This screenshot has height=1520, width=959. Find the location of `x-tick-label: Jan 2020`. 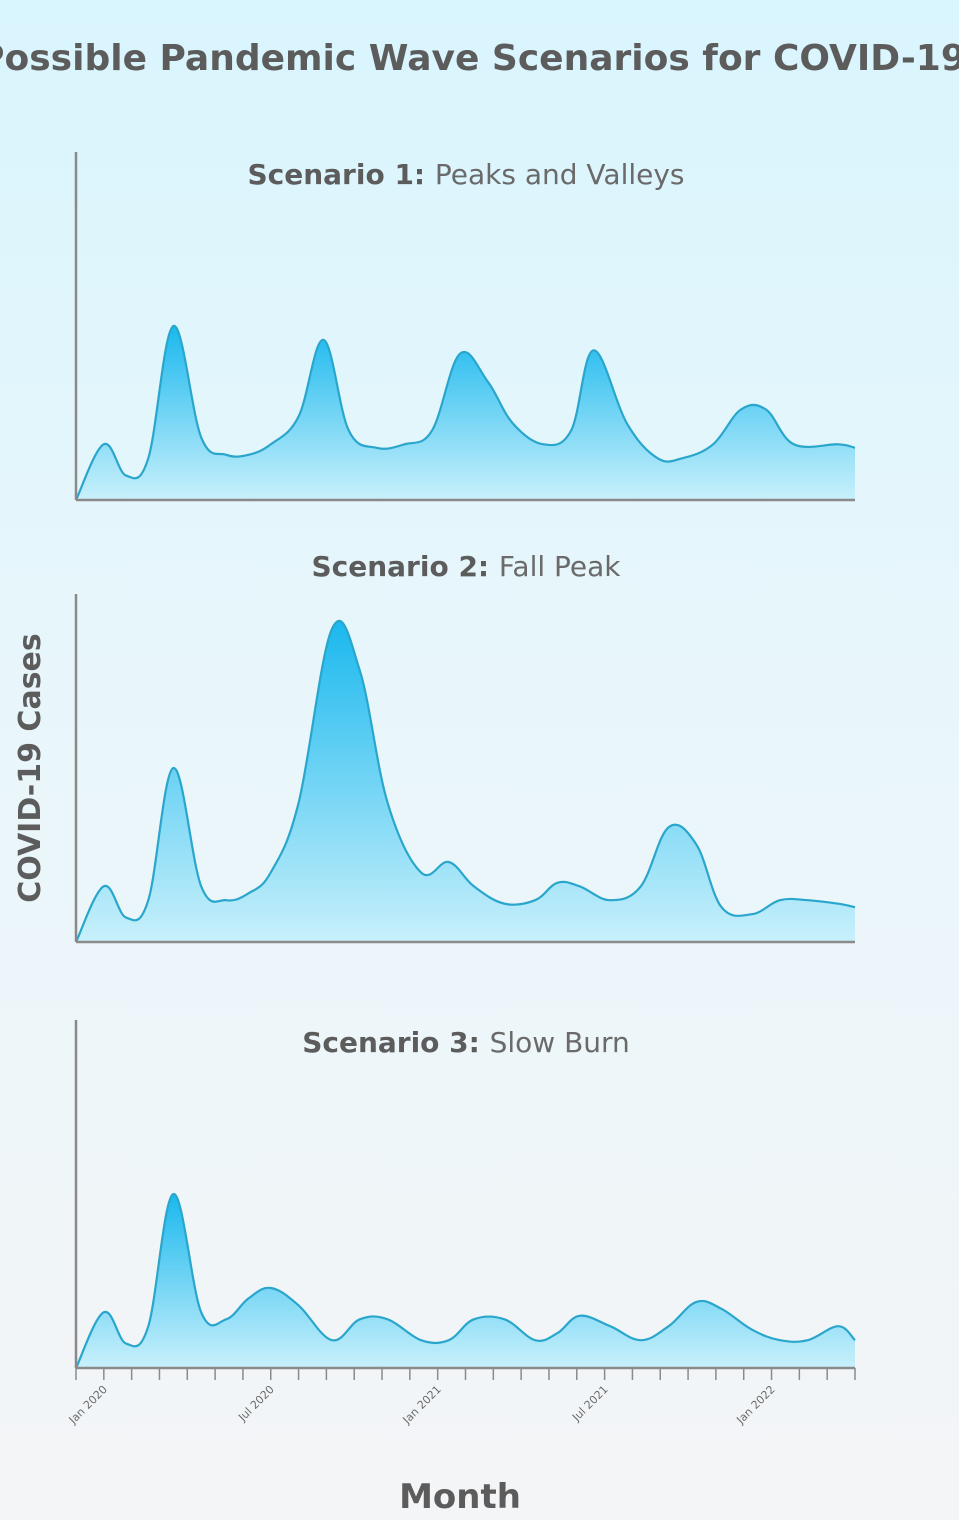

x-tick-label: Jan 2020 is located at coordinates (88, 1405).